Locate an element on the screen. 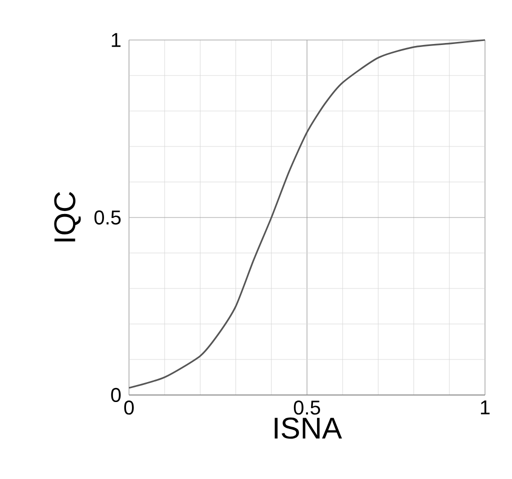 This screenshot has width=512, height=479. x-tick-label: 1 is located at coordinates (485, 407).